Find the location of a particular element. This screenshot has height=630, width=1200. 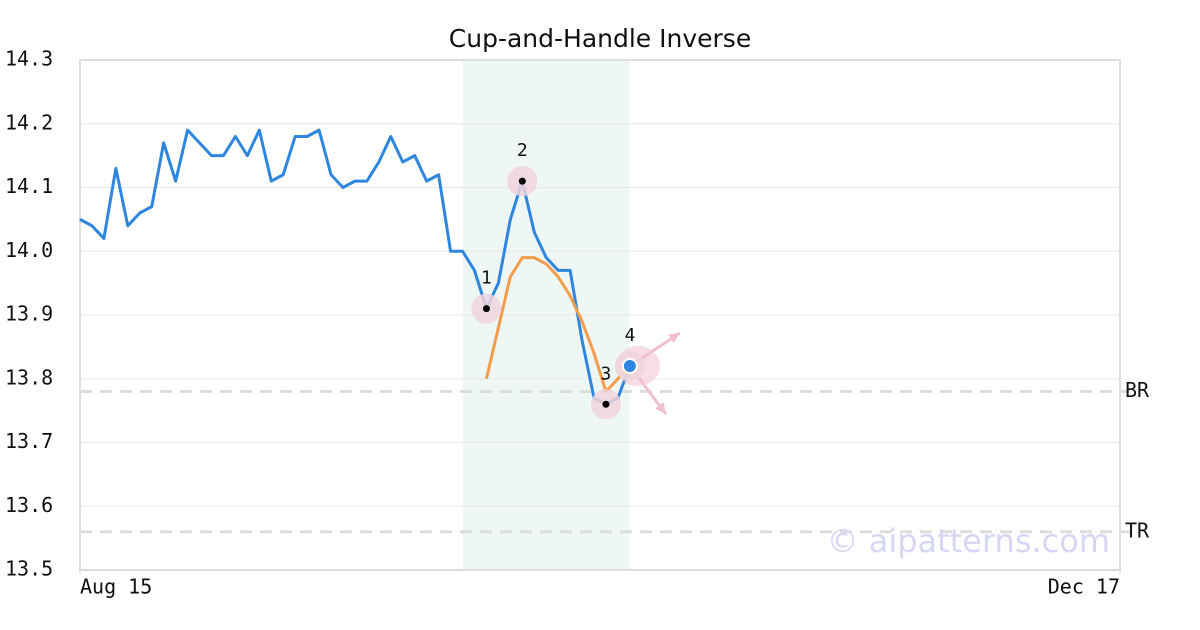

y-tick-label: 13.5 is located at coordinates (29, 569).